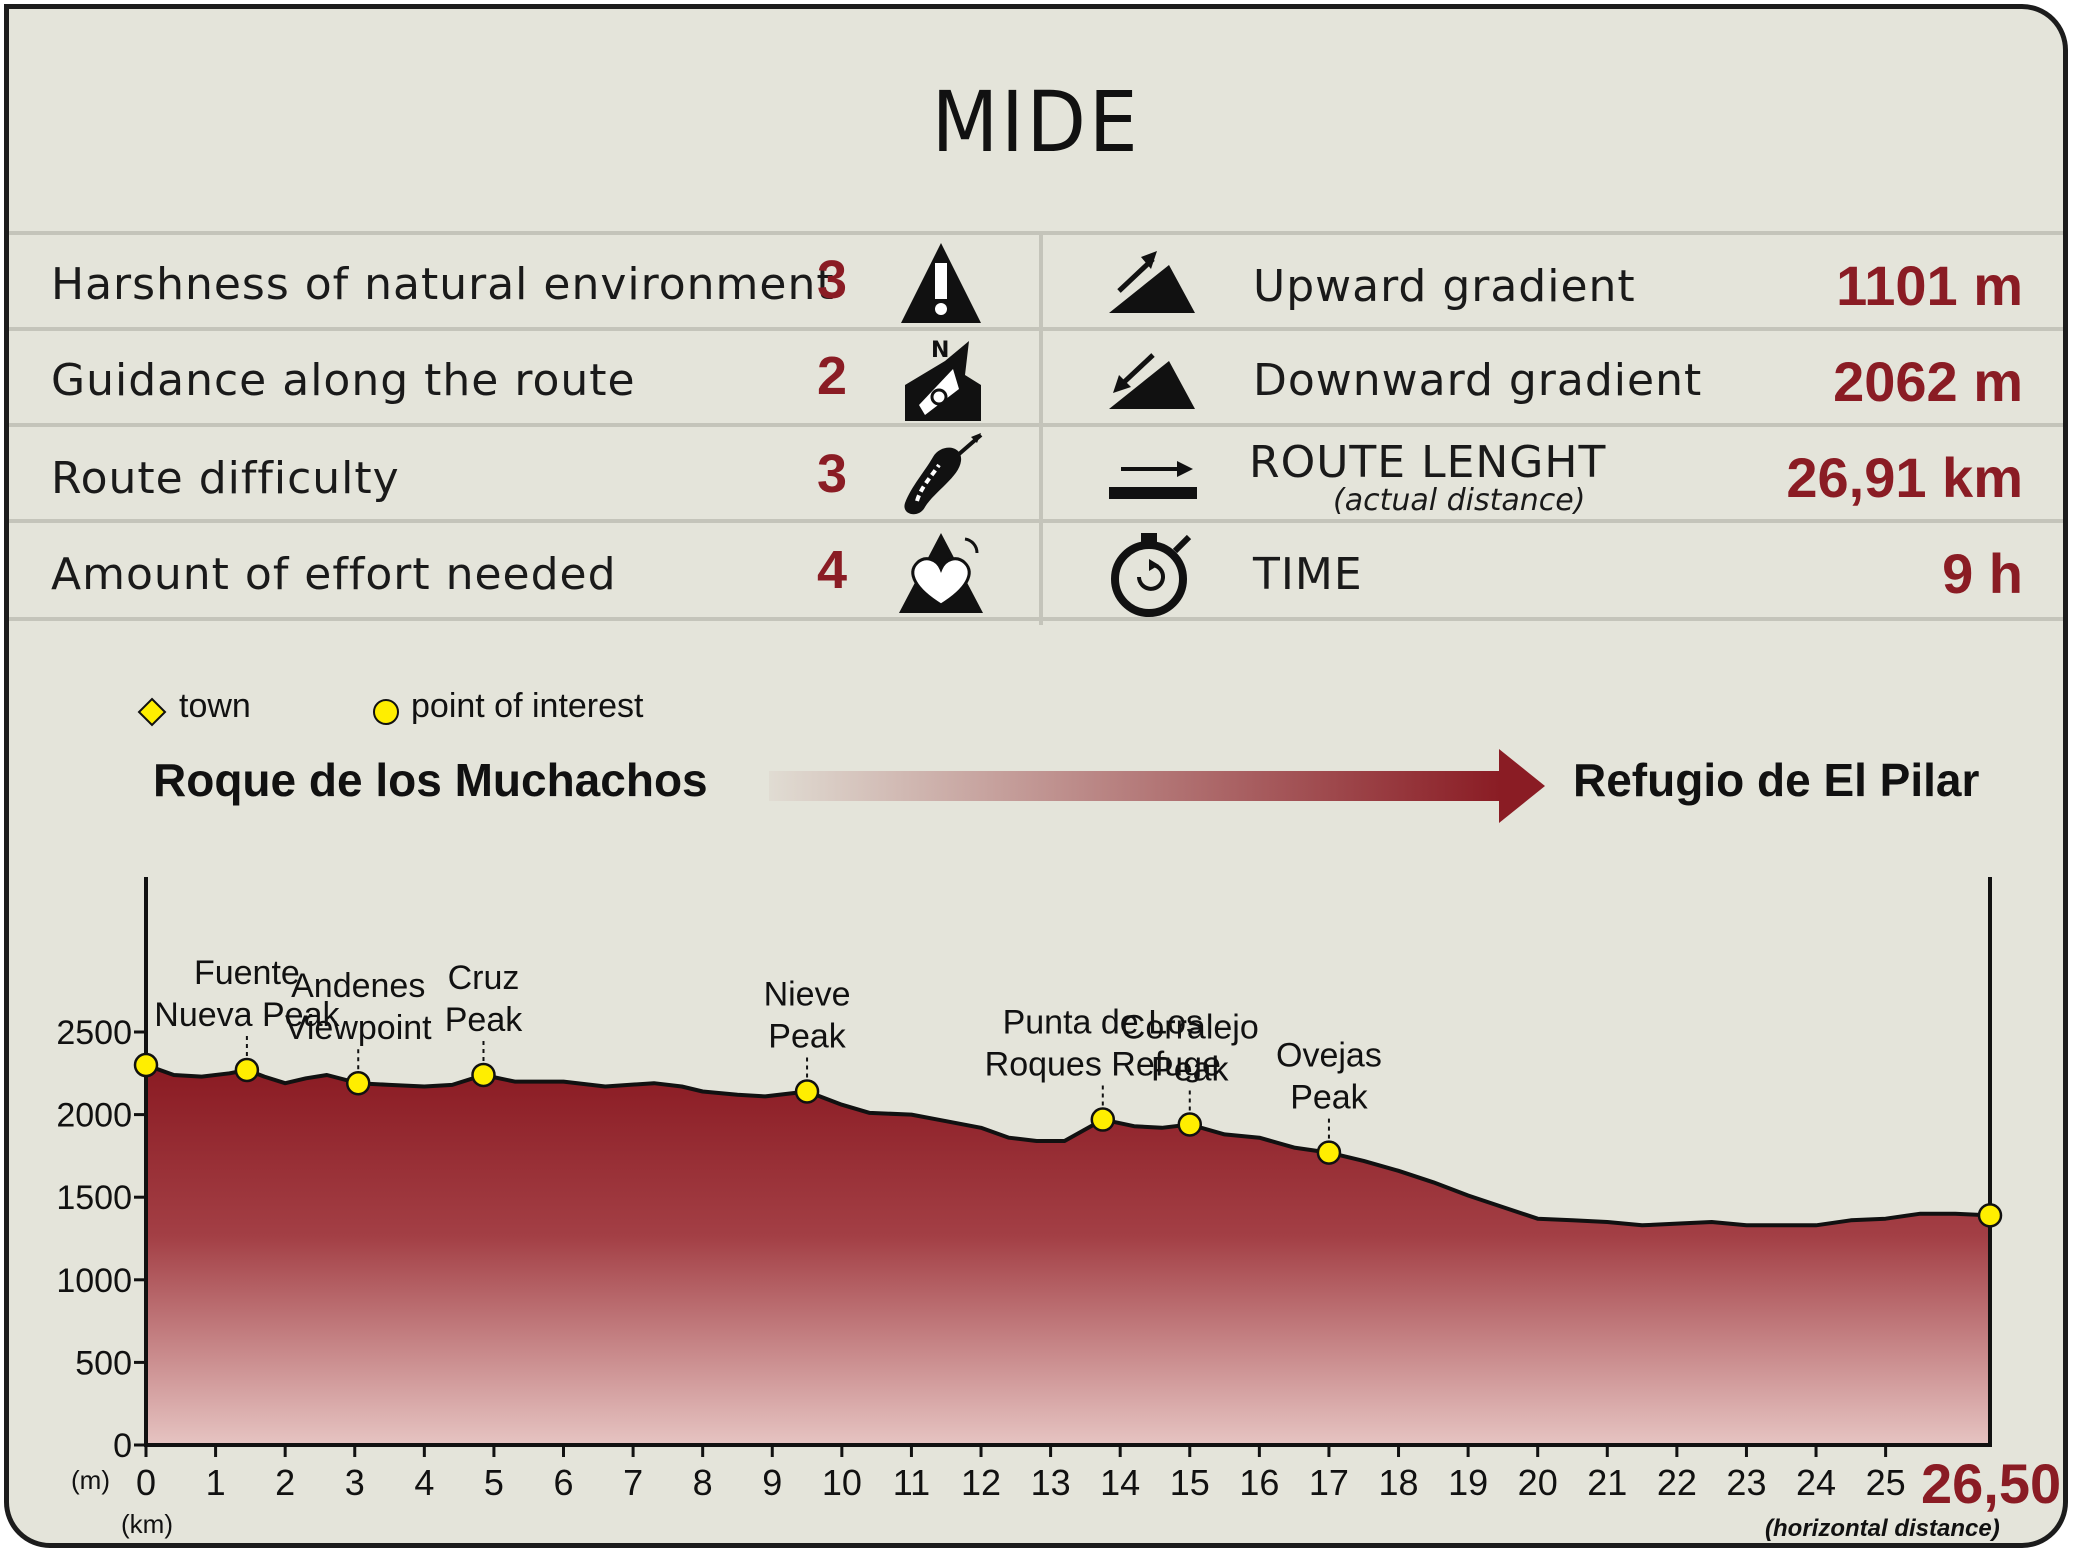 Image resolution: width=2078 pixels, height=1556 pixels. Describe the element at coordinates (484, 999) in the screenshot. I see `poi-label: Cruz Peak` at that location.